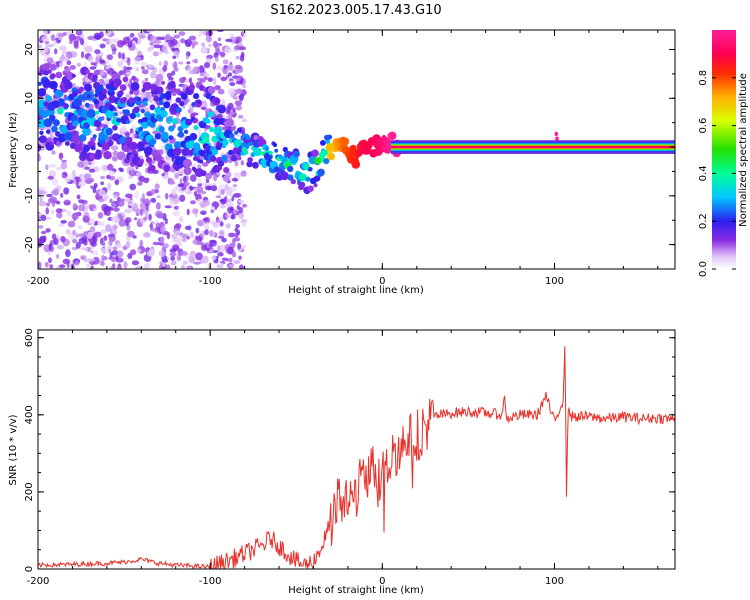 This screenshot has height=600, width=750. Describe the element at coordinates (210, 581) in the screenshot. I see `snr-x-tick-label: -100` at that location.